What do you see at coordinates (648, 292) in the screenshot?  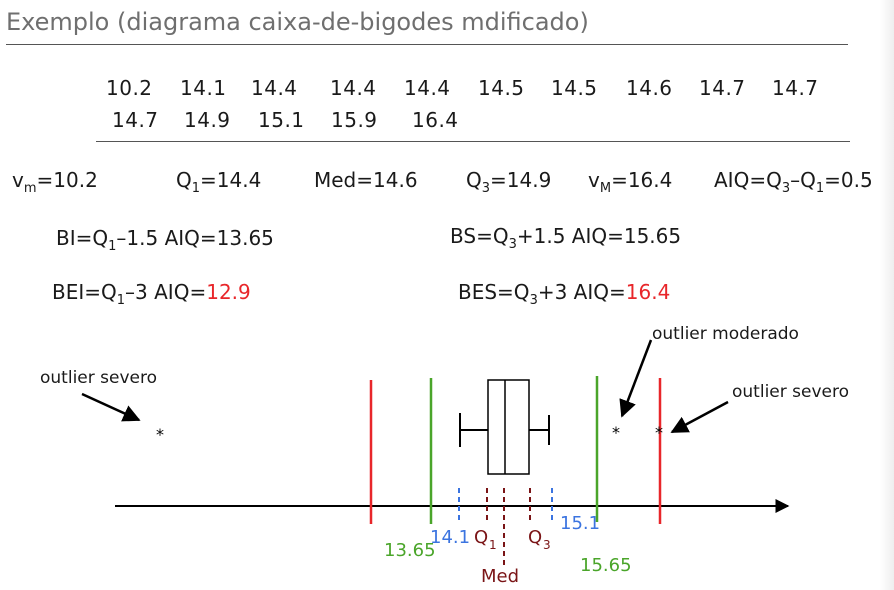 I see `bes-value: 16.4` at bounding box center [648, 292].